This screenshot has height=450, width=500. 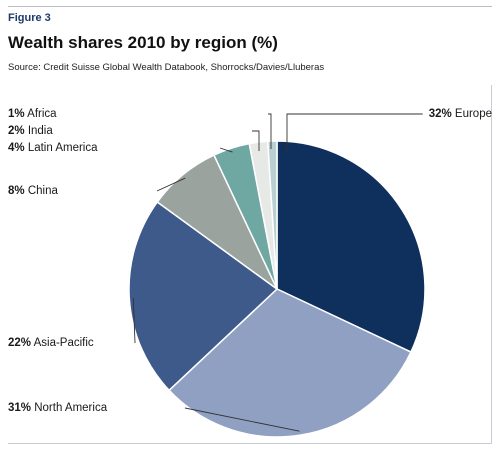 What do you see at coordinates (226, 150) in the screenshot?
I see `leader-line-latin-america` at bounding box center [226, 150].